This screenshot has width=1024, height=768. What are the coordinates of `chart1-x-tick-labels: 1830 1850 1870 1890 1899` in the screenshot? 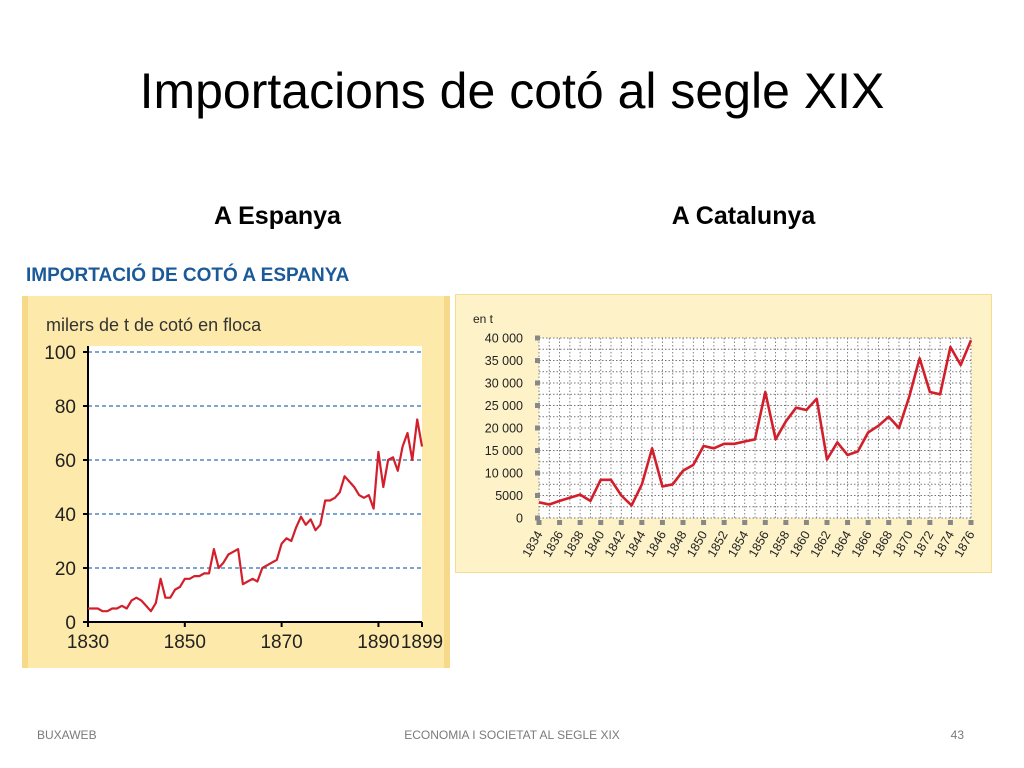 It's located at (255, 642).